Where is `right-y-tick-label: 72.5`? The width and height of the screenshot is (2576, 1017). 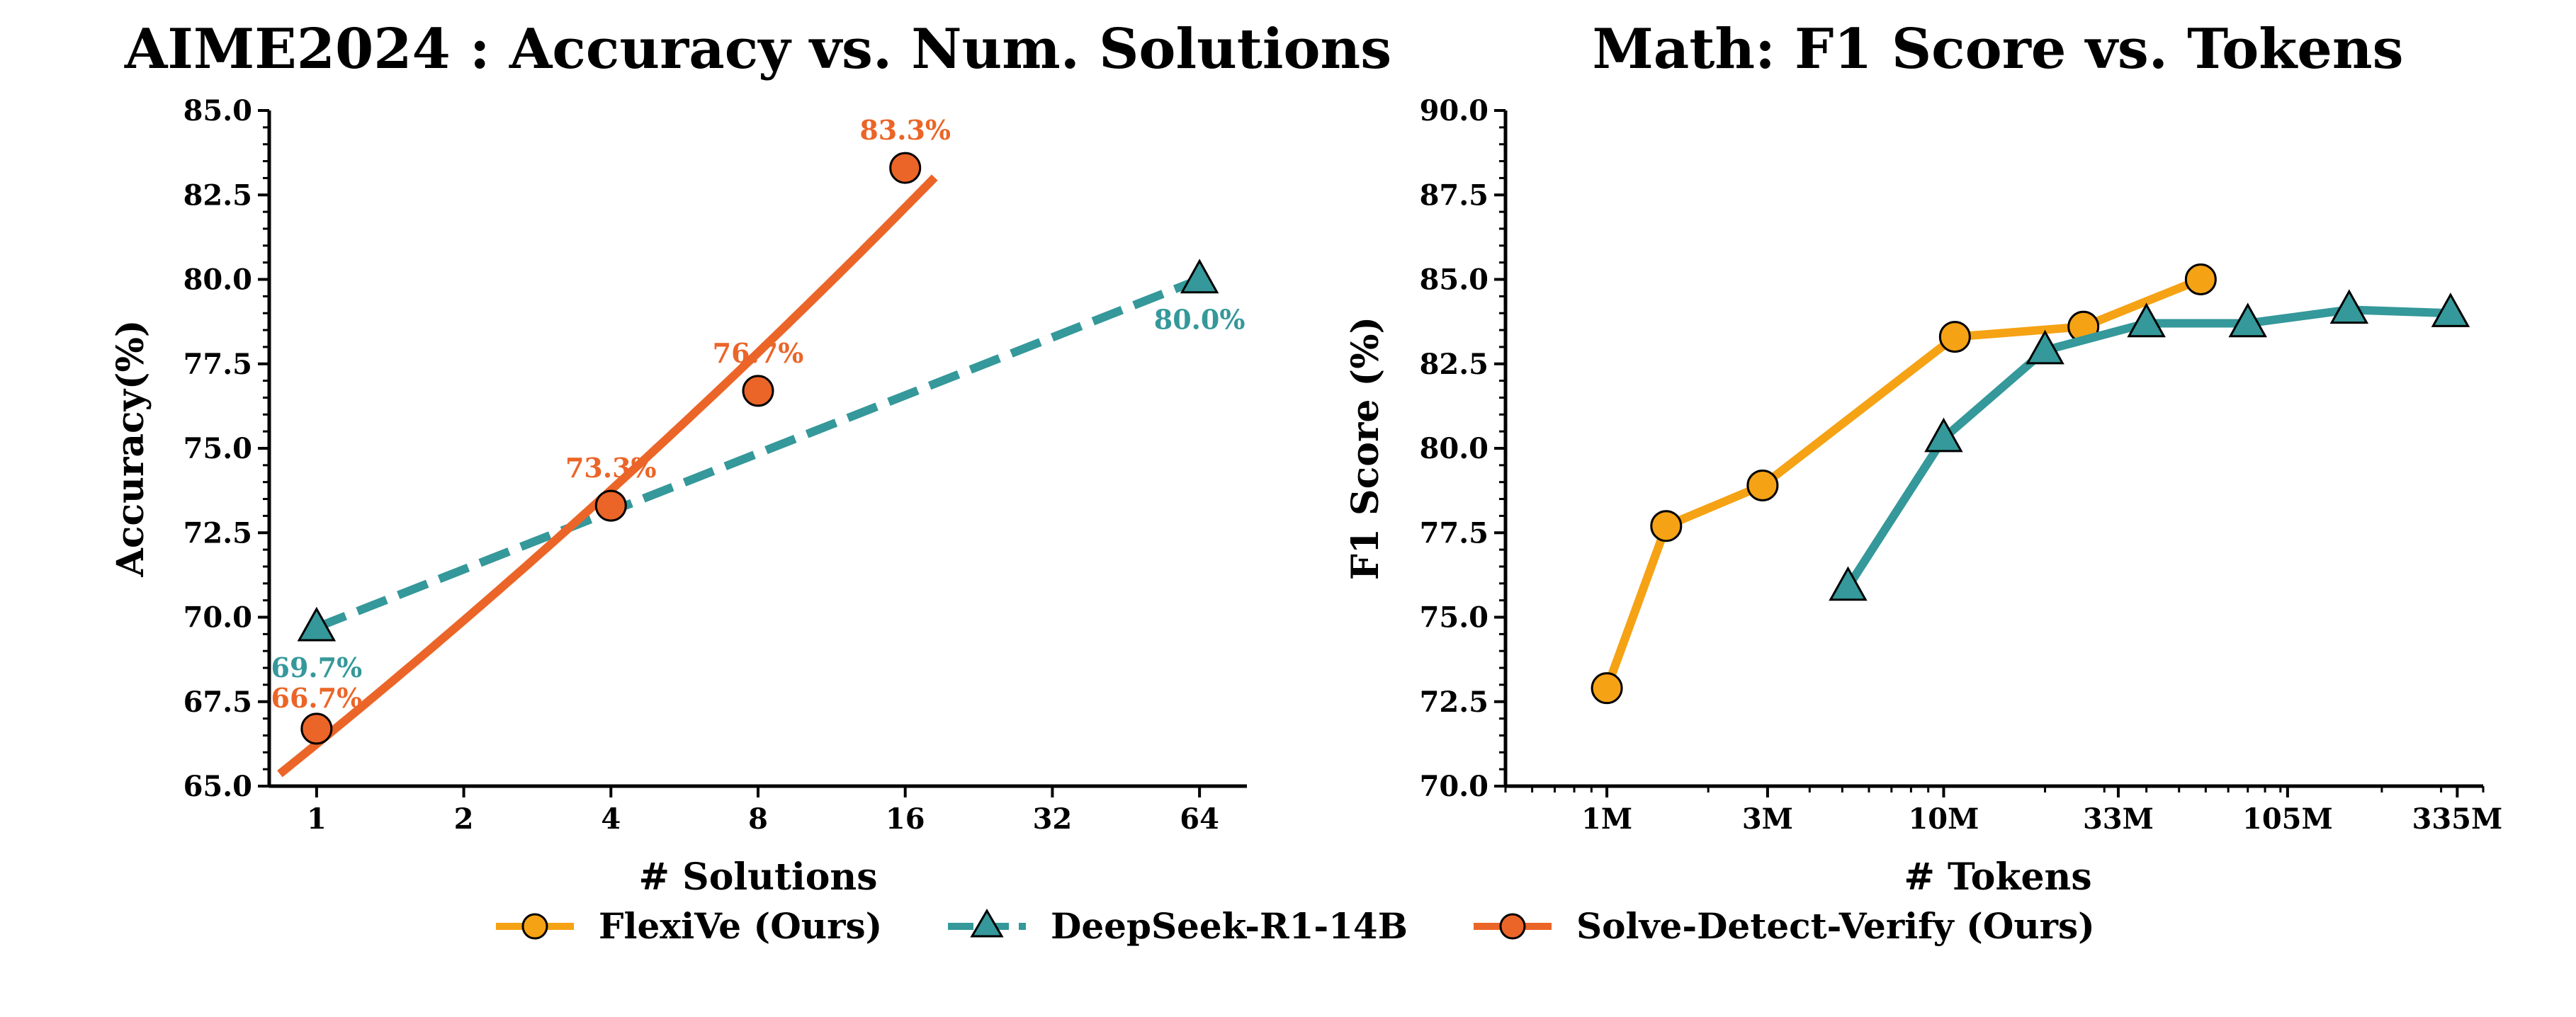 right-y-tick-label: 72.5 is located at coordinates (1454, 702).